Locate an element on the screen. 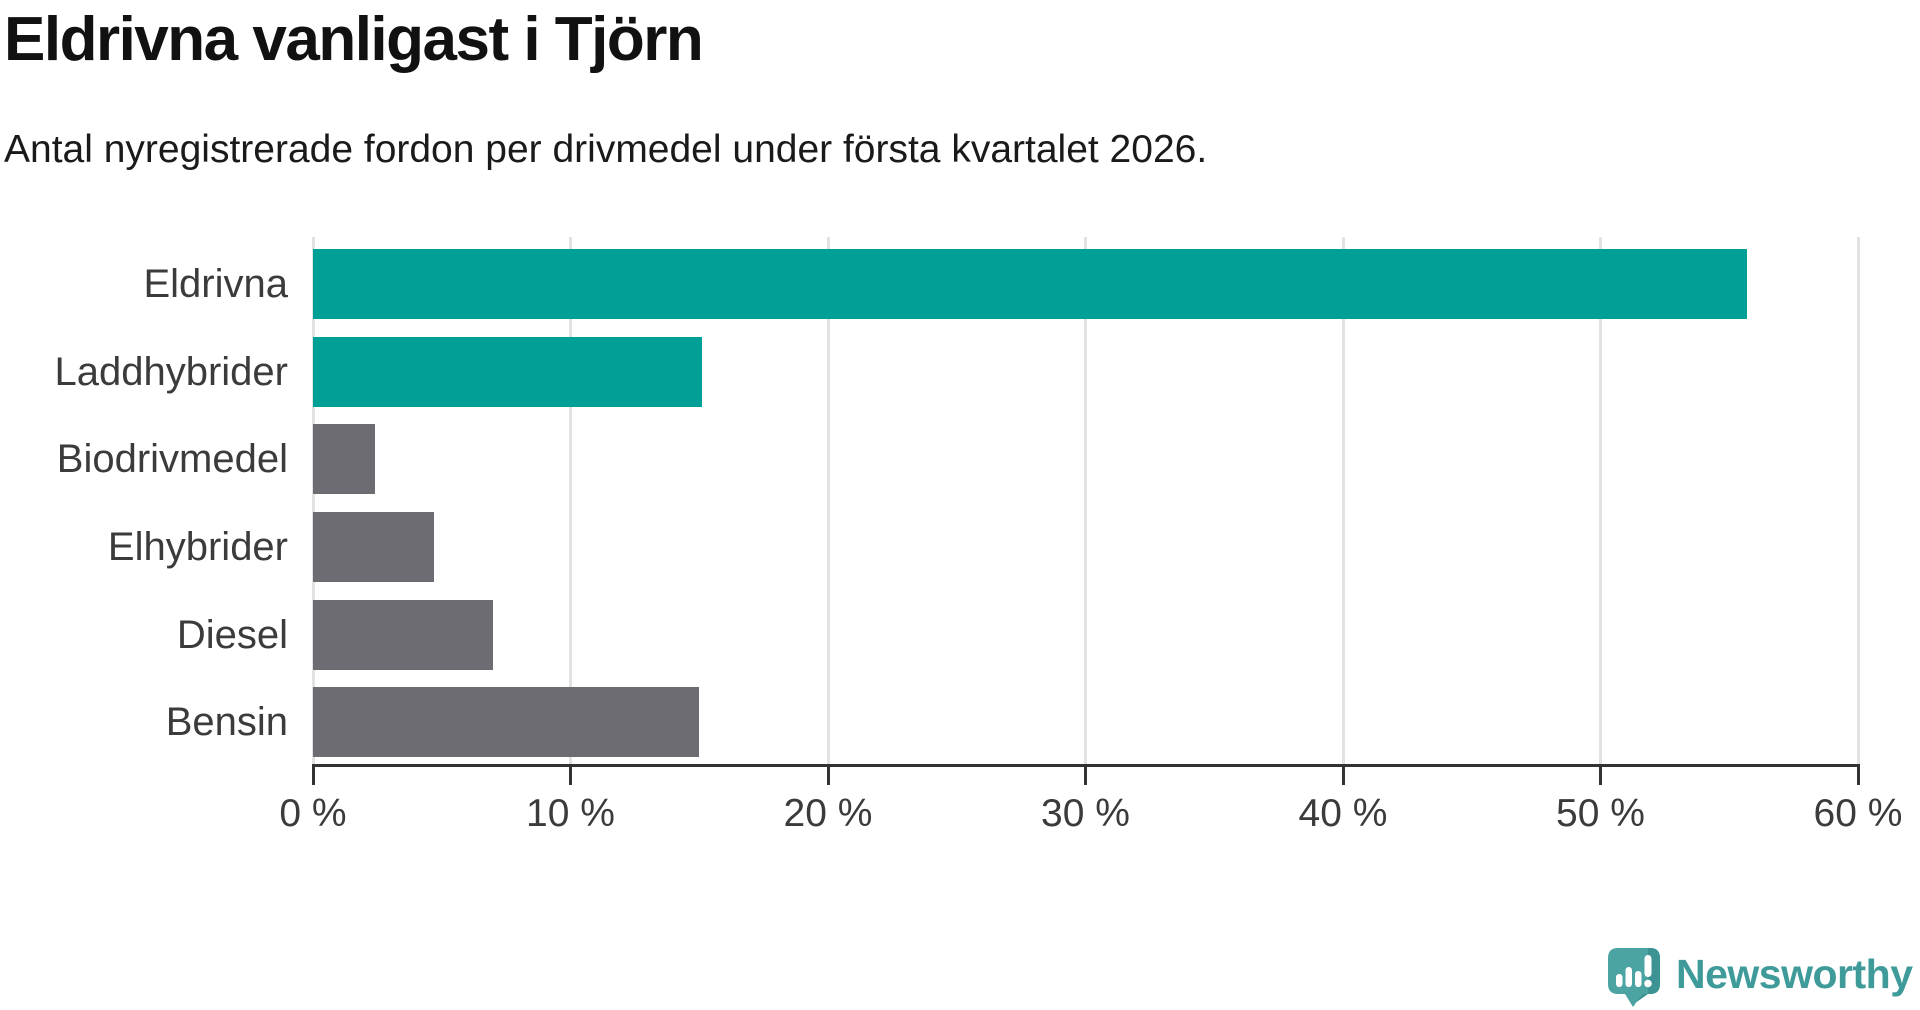 The width and height of the screenshot is (1920, 1010). category-label: Elhybrider is located at coordinates (197, 546).